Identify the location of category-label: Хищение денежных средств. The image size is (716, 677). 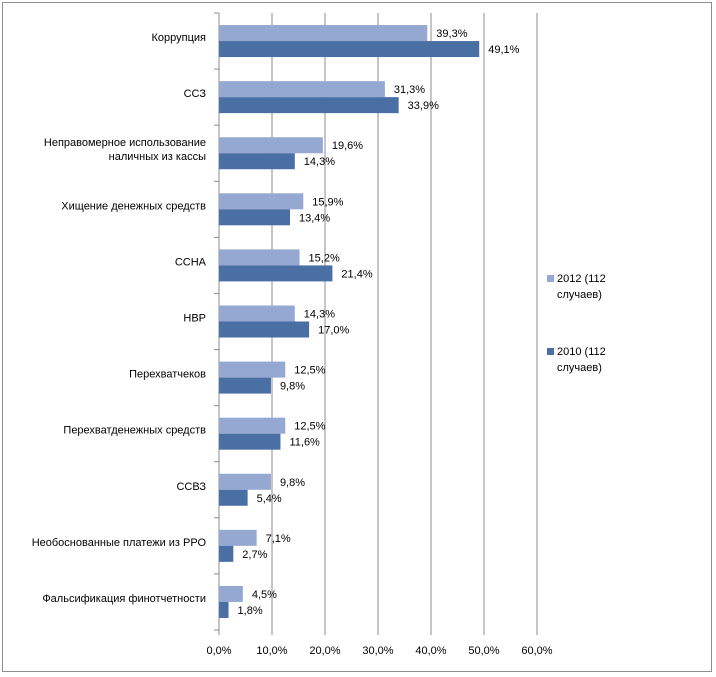
(133, 206).